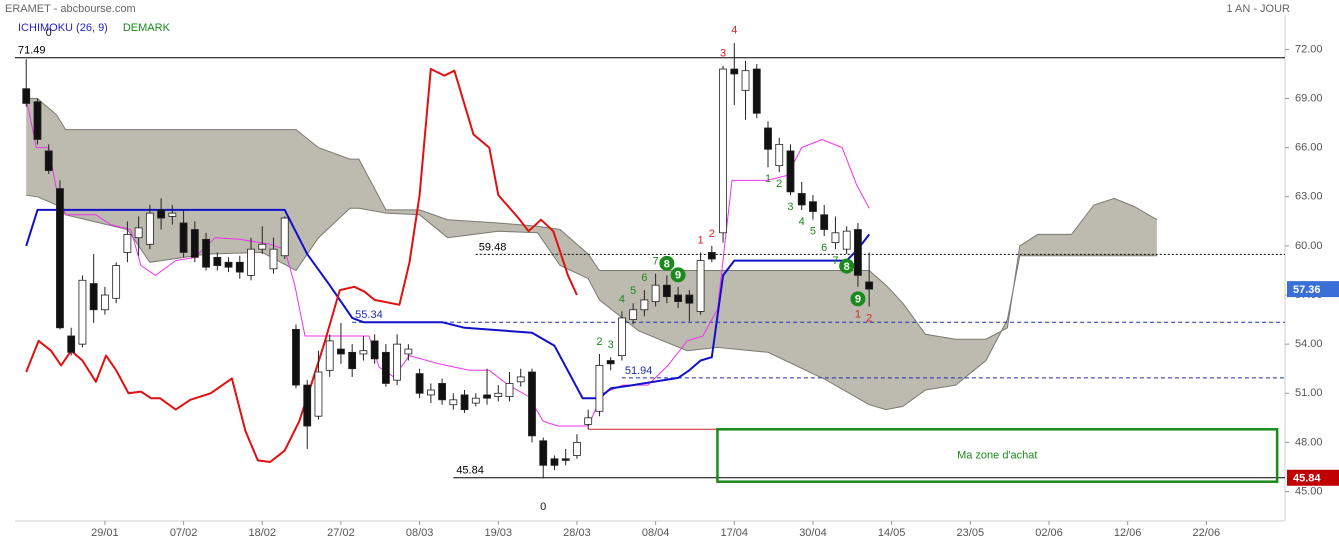 This screenshot has height=547, width=1339. What do you see at coordinates (997, 455) in the screenshot?
I see `buy-zone` at bounding box center [997, 455].